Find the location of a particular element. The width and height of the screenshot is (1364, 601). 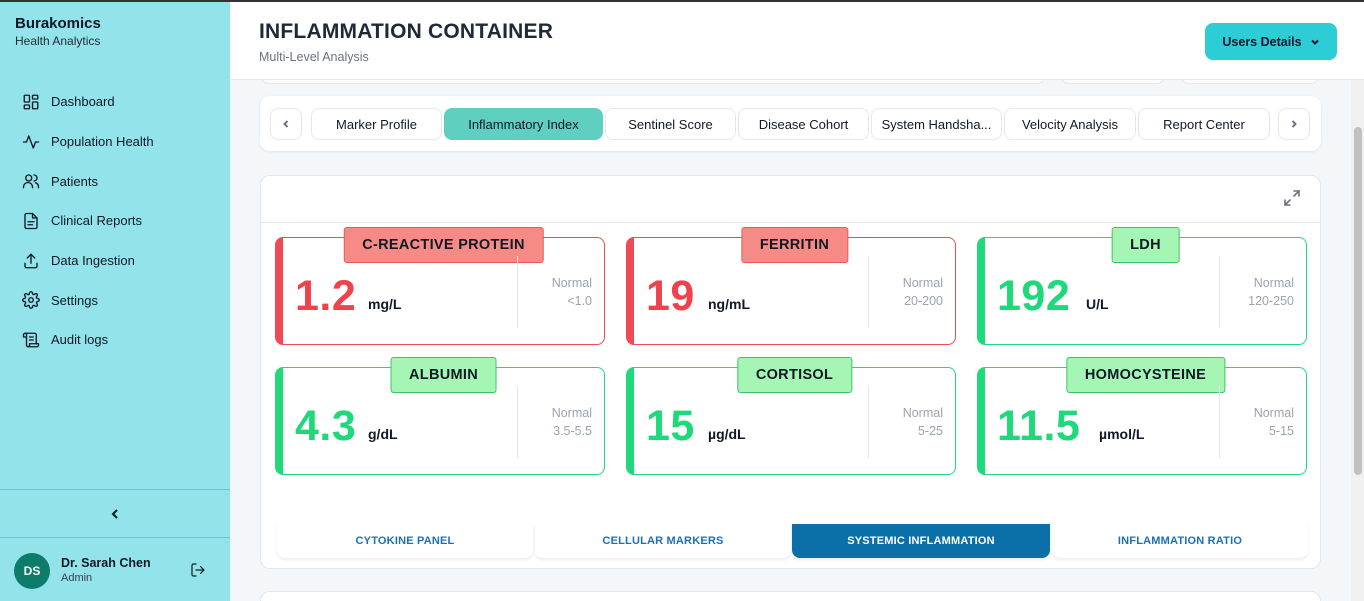

users-details-button: Users Details is located at coordinates (1271, 41).